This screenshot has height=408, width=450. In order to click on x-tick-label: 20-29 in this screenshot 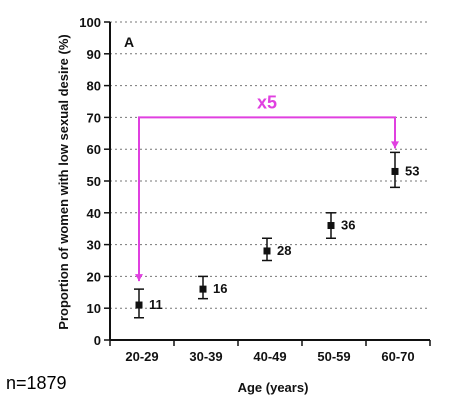, I will do `click(141, 356)`.